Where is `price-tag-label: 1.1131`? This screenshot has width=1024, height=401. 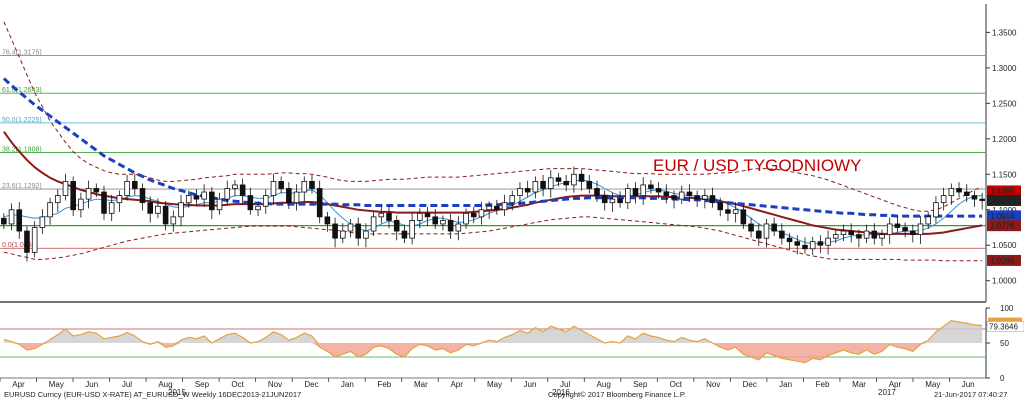
price-tag-label: 1.1131 is located at coordinates (1002, 200).